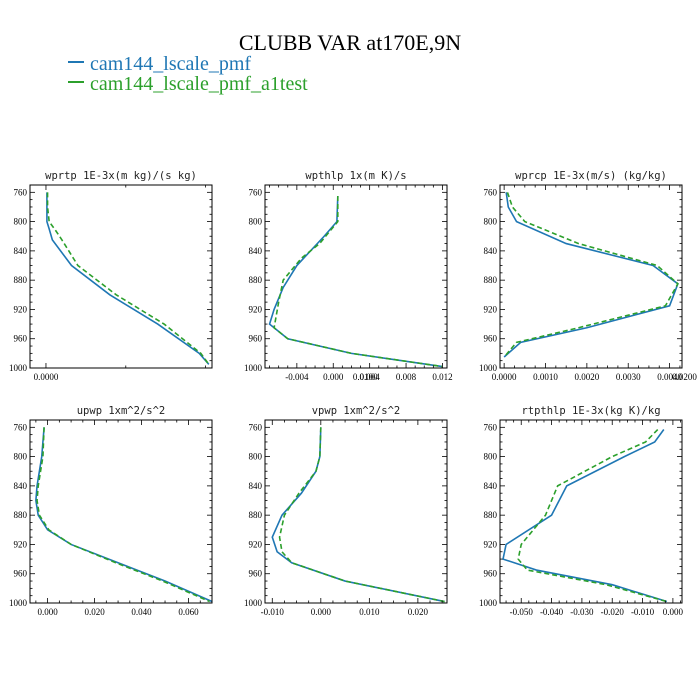 Image resolution: width=700 pixels, height=700 pixels. What do you see at coordinates (590, 411) in the screenshot?
I see `panel-title: rtpthlp 1E-3x(kg K)/kg` at bounding box center [590, 411].